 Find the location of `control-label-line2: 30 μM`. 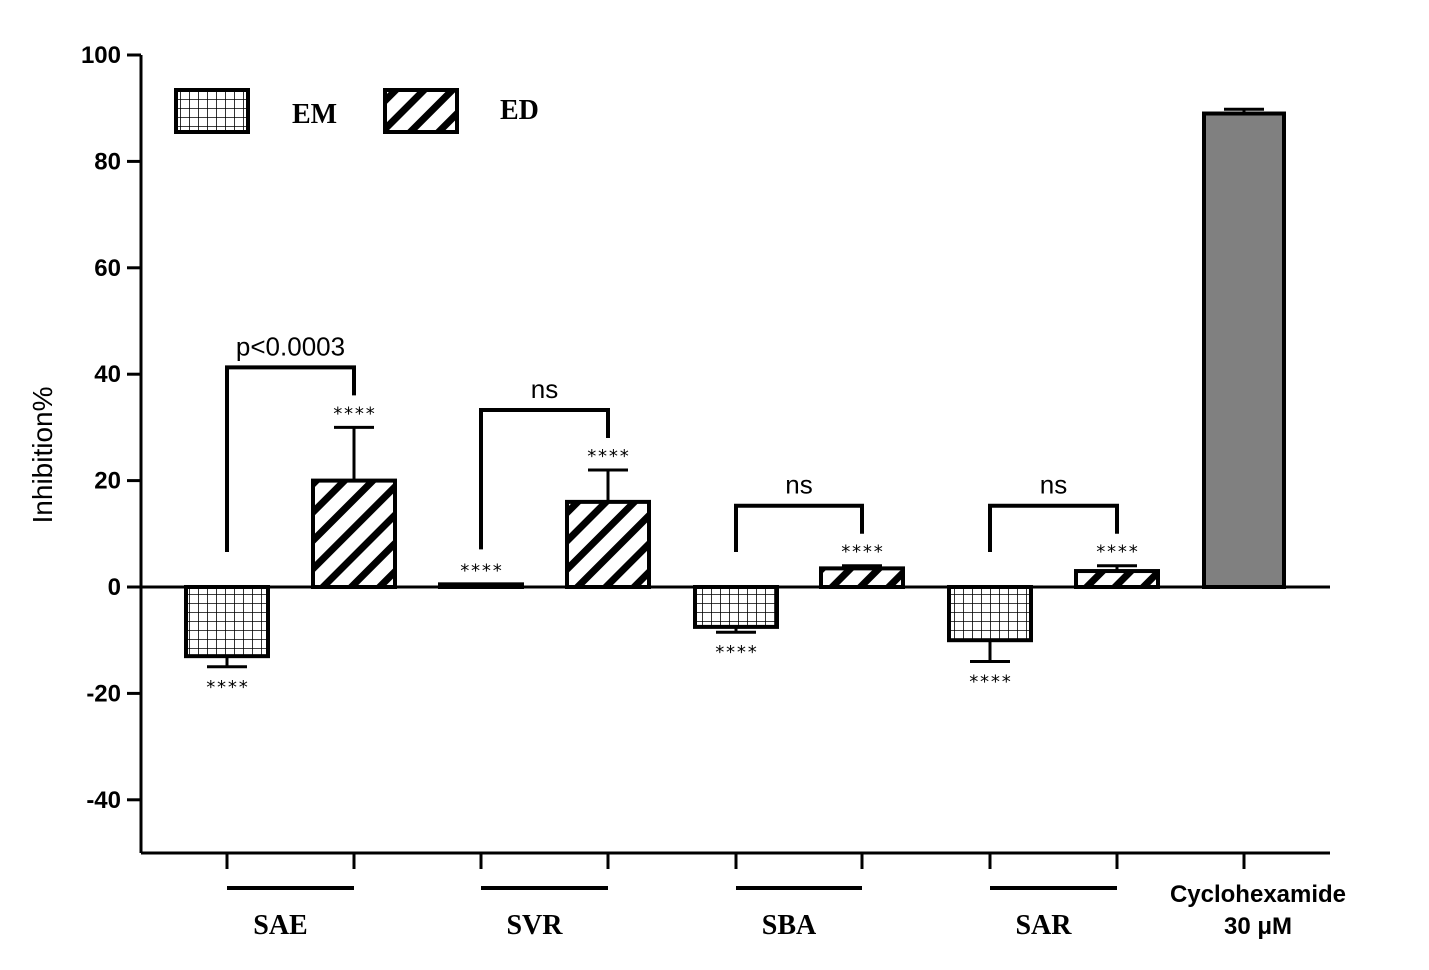

control-label-line2: 30 μM is located at coordinates (1258, 926).